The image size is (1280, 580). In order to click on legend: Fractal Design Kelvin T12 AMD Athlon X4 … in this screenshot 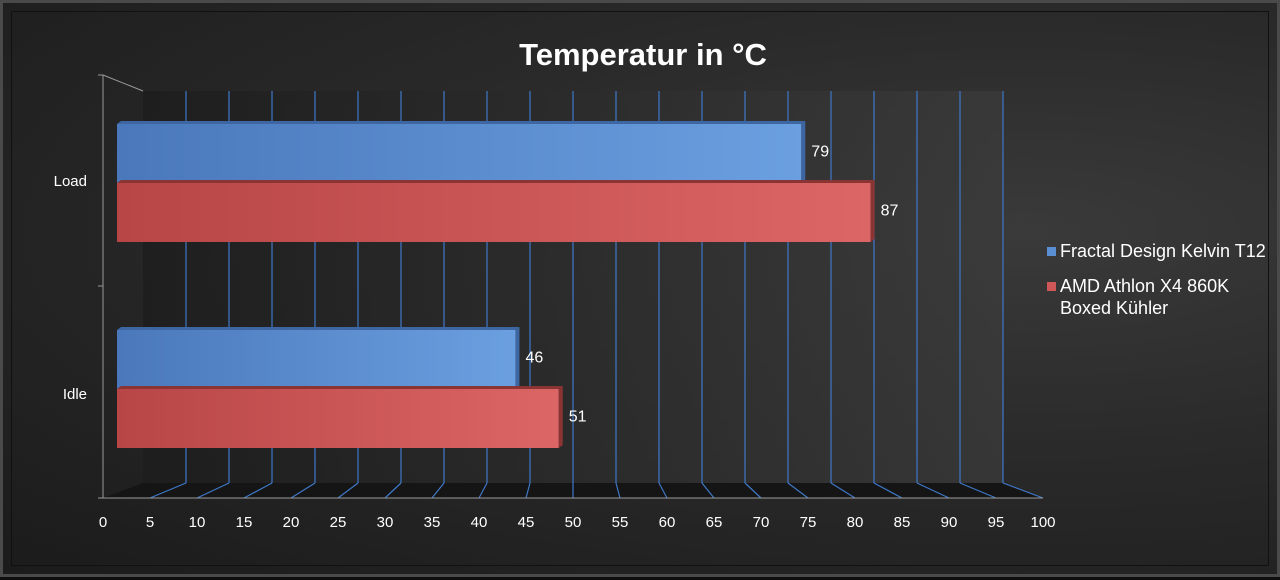, I will do `click(1159, 286)`.